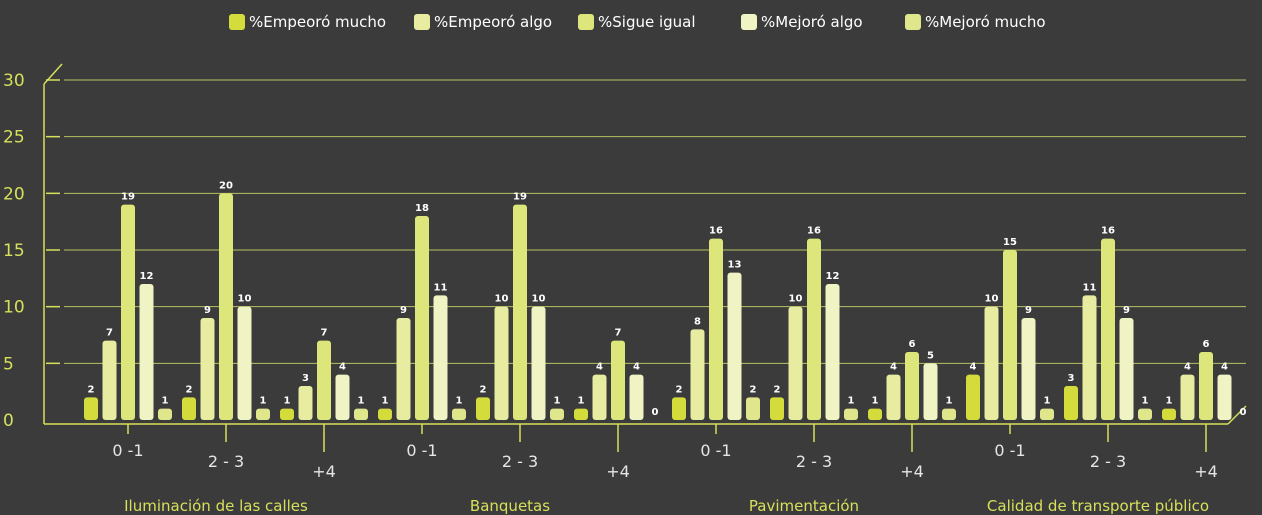 This screenshot has width=1262, height=515. I want to click on data-label: 0, so click(1243, 412).